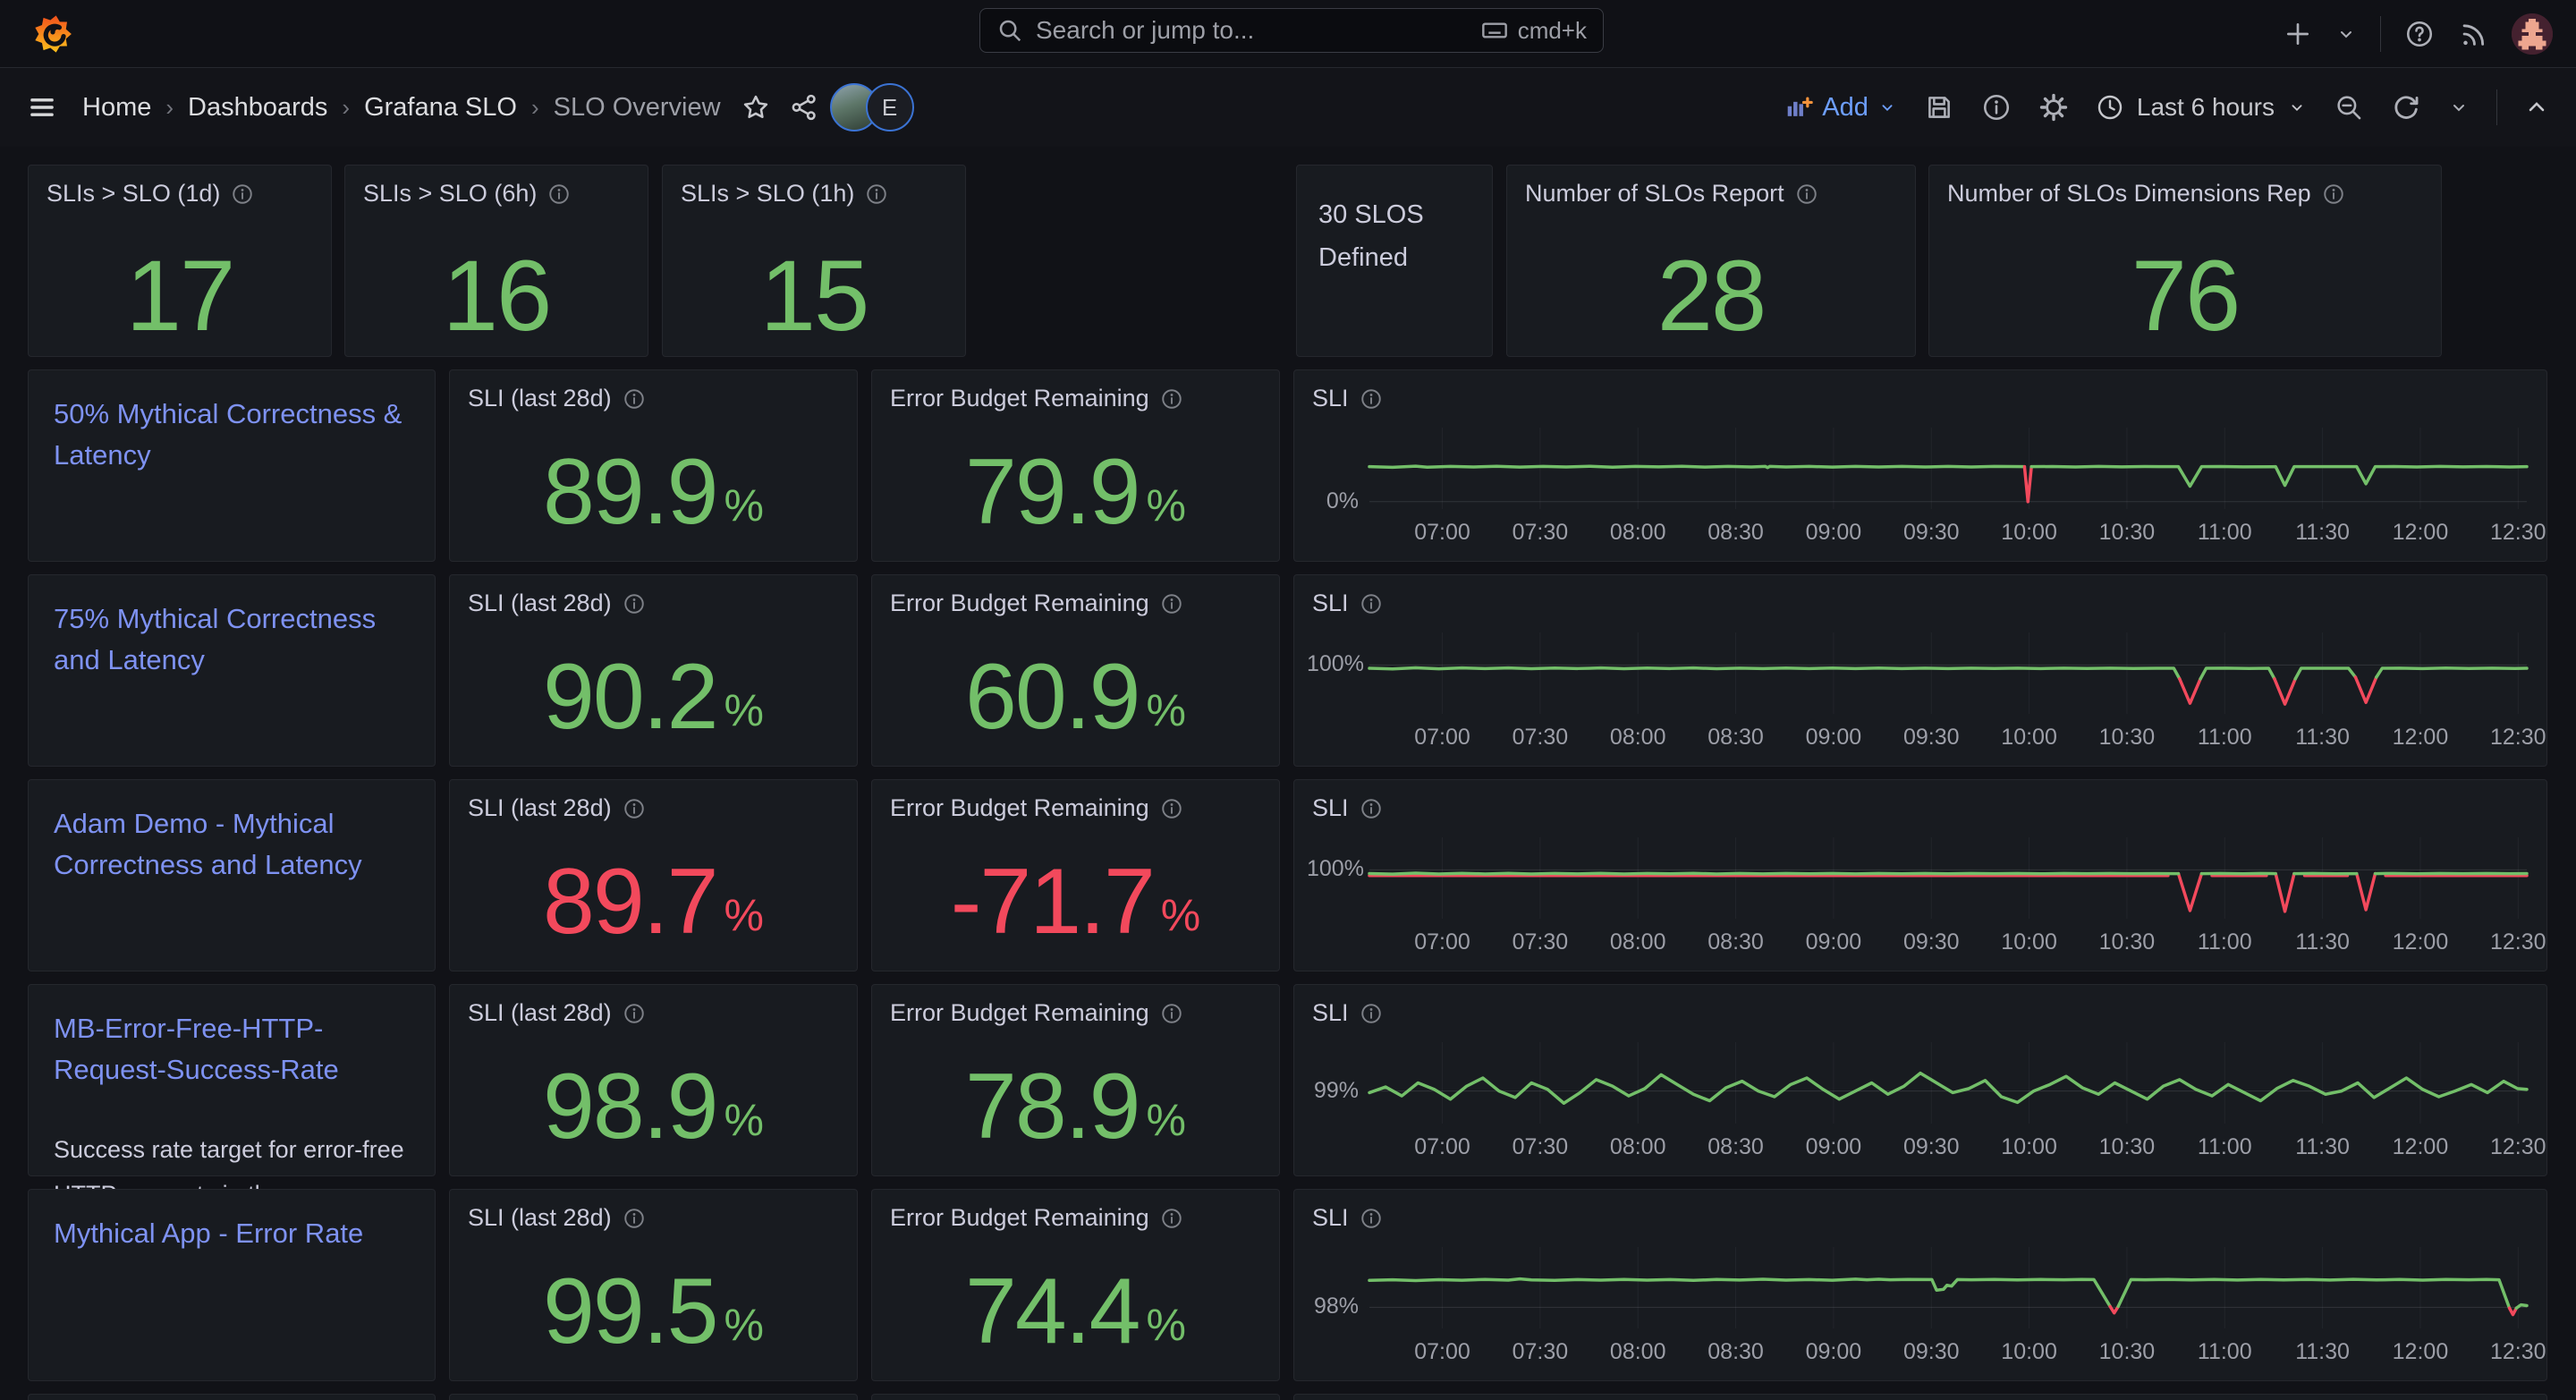 This screenshot has width=2576, height=1400. What do you see at coordinates (228, 434) in the screenshot?
I see `slo-link: 50% Mythical Correctness & Latency` at bounding box center [228, 434].